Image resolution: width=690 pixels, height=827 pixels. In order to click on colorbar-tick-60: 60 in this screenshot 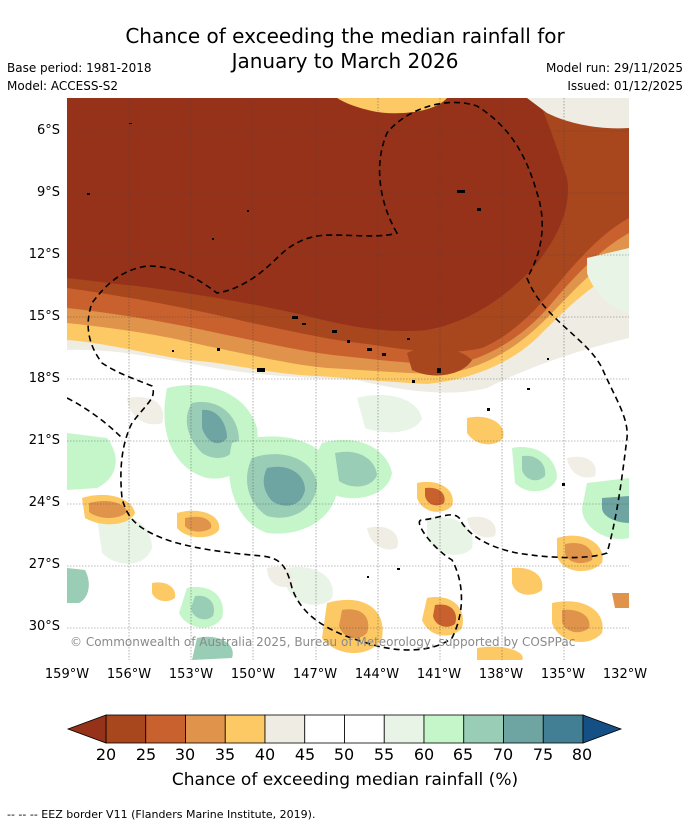, I will do `click(424, 754)`.